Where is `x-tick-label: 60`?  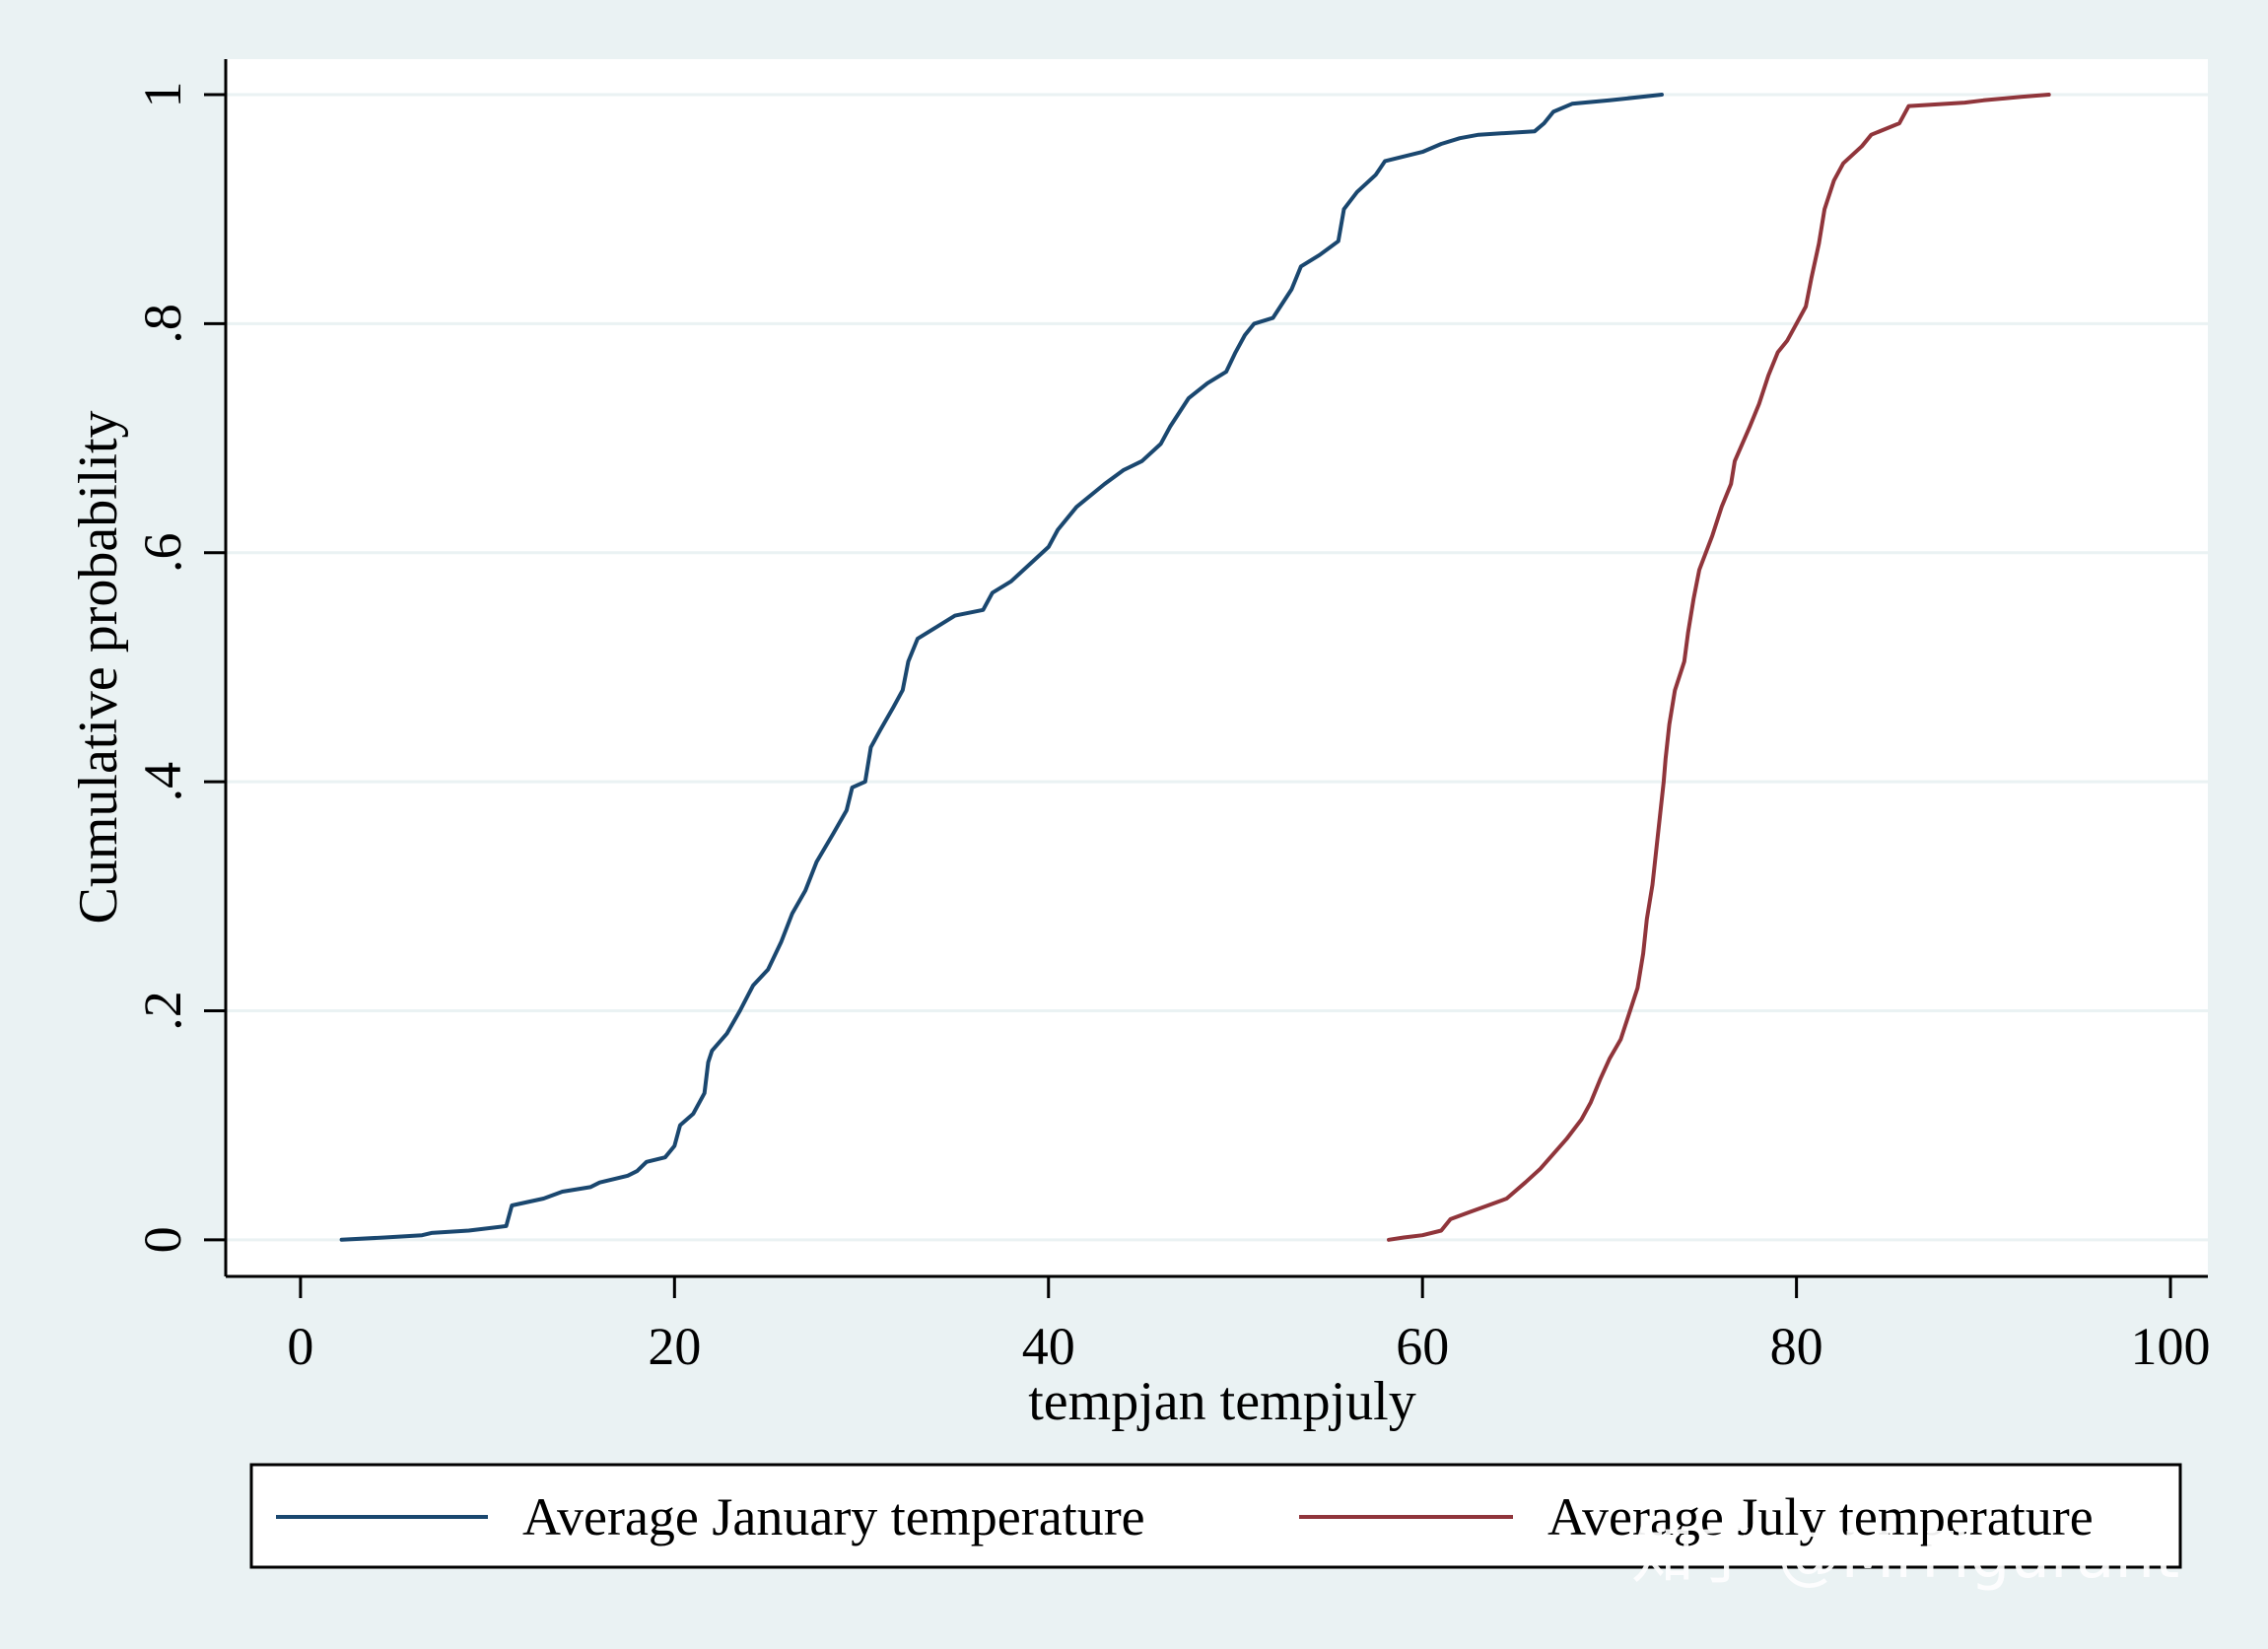
x-tick-label: 60 is located at coordinates (1422, 1346).